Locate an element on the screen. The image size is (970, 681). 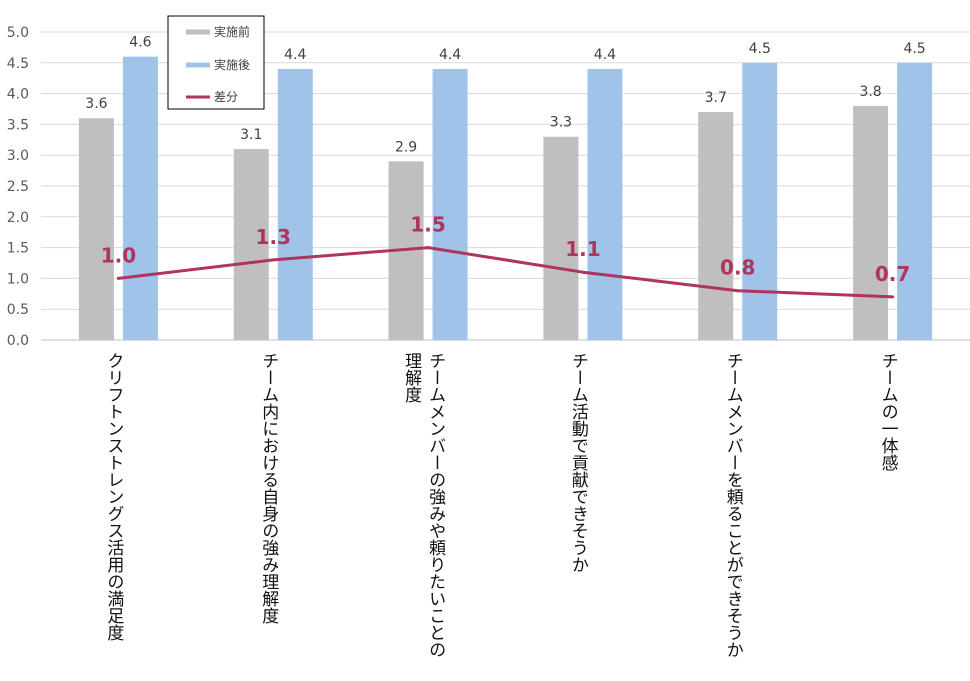
x-category-label: チームメンバーを頼ることができそうか is located at coordinates (732, 505).